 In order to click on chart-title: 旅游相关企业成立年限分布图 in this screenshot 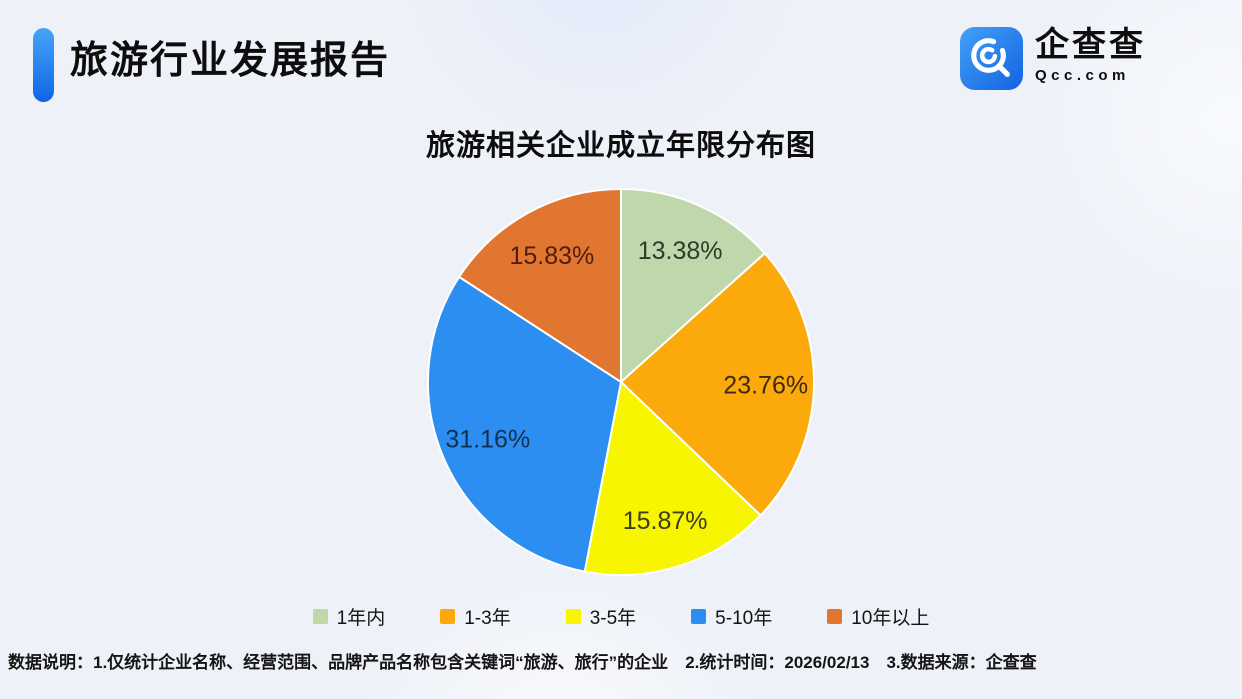, I will do `click(620, 146)`.